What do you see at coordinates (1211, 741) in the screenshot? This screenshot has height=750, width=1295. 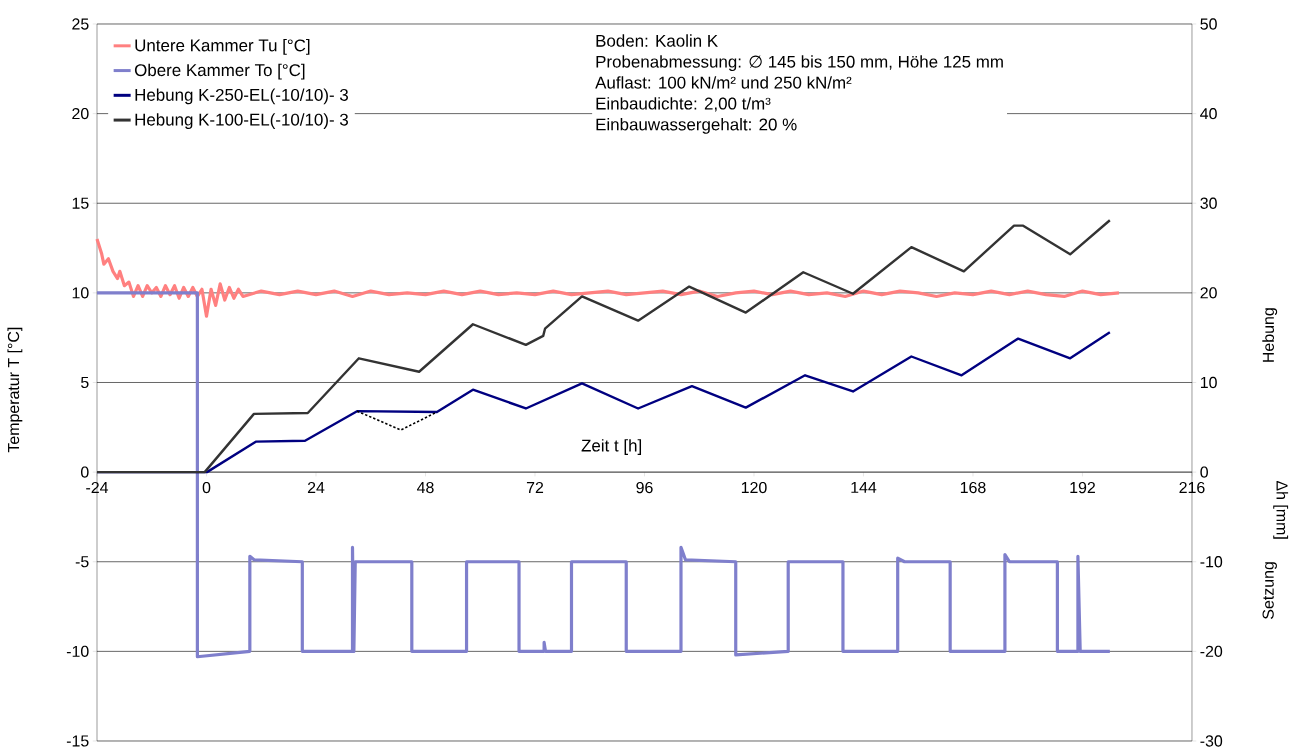 I see `y2-tick-label: -30` at bounding box center [1211, 741].